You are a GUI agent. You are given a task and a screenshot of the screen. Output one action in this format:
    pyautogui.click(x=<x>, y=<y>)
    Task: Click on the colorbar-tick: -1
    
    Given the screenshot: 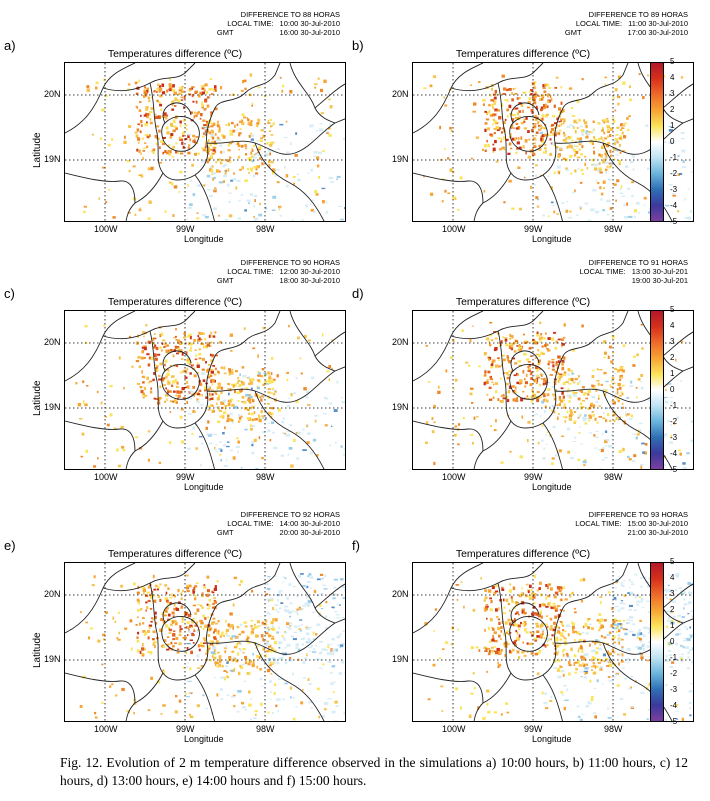 What is the action you would take?
    pyautogui.click(x=674, y=405)
    